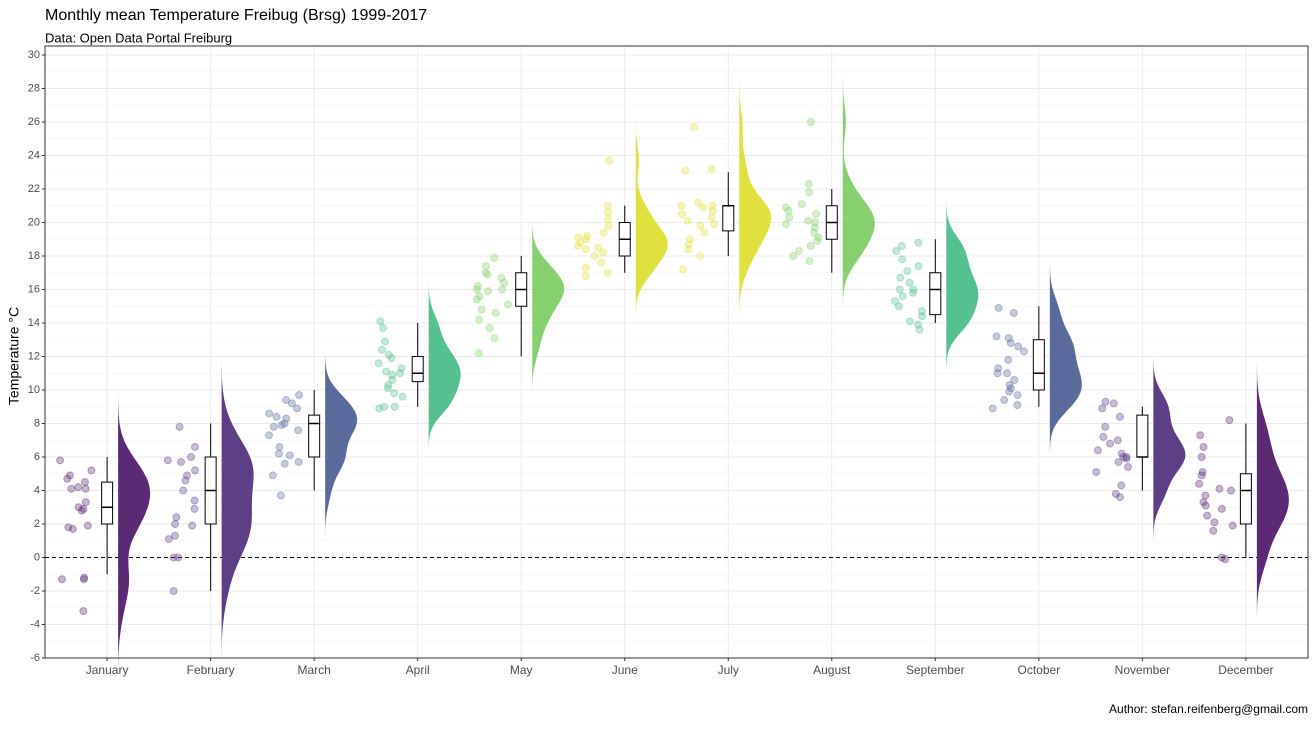  What do you see at coordinates (37, 524) in the screenshot?
I see `y-tick-label: 2` at bounding box center [37, 524].